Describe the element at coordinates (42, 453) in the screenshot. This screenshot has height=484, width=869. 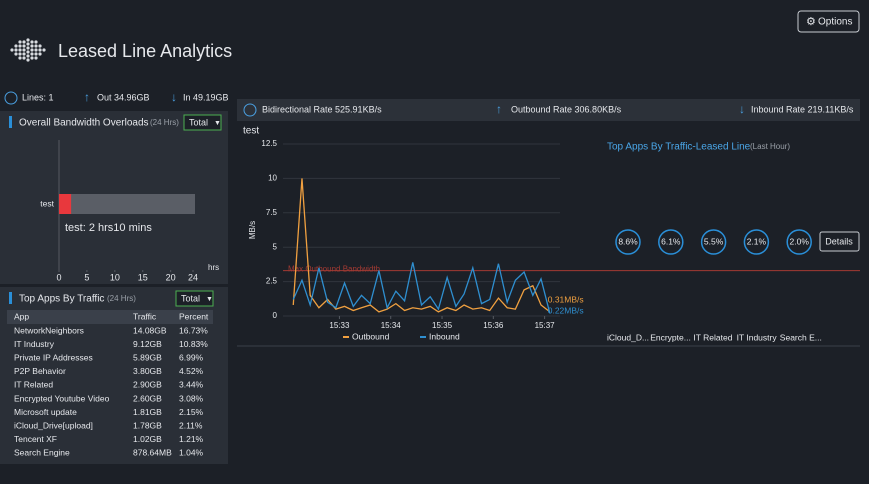
I see `table-cell: Search Engine` at that location.